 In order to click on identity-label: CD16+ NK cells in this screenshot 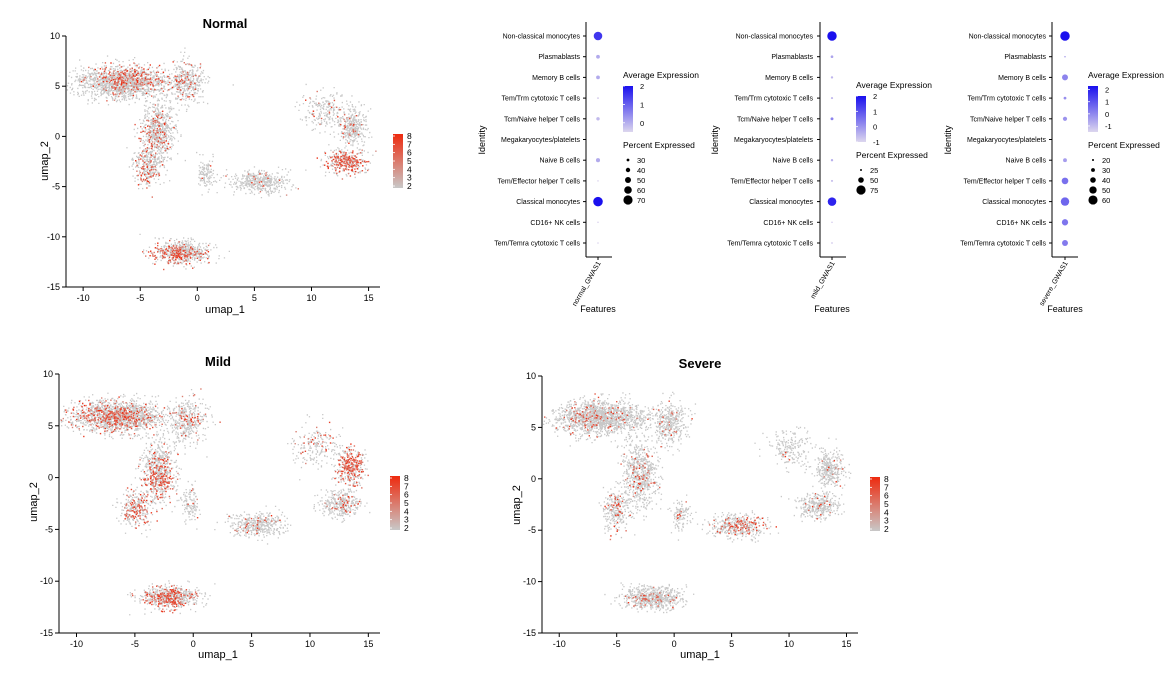, I will do `click(1021, 223)`.